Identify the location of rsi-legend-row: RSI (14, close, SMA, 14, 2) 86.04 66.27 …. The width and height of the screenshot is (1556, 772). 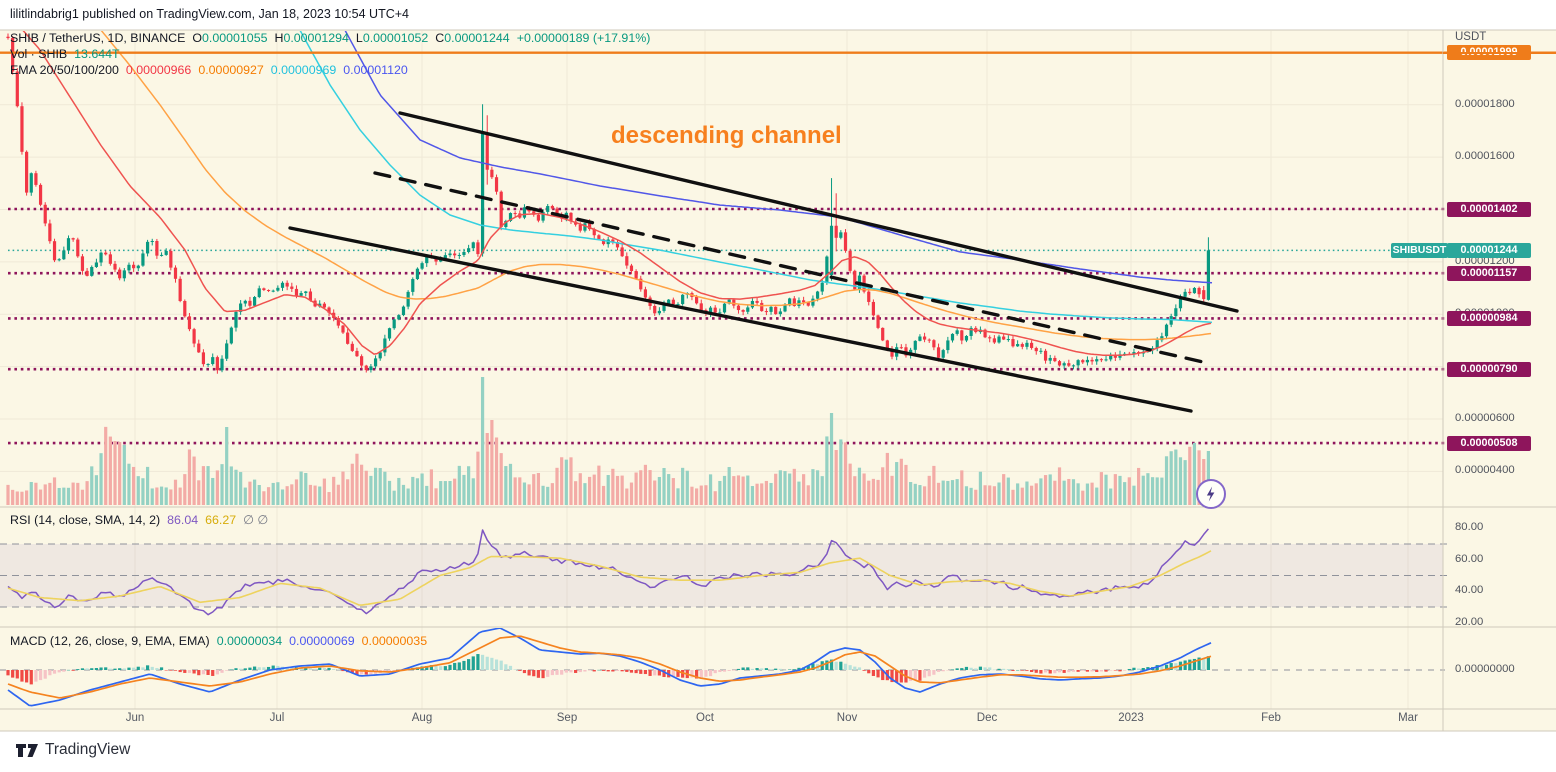
(139, 520).